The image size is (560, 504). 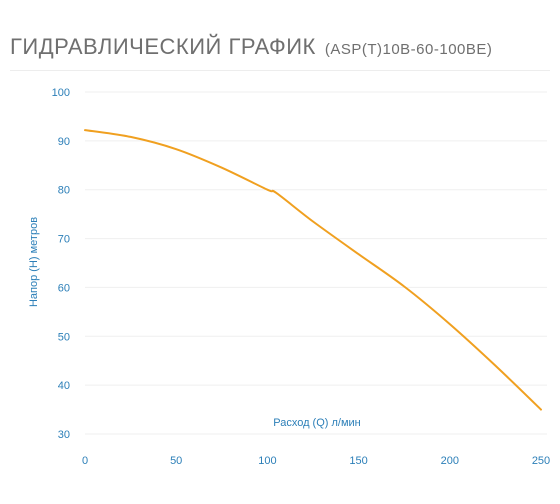 I want to click on x-tick-100: 100, so click(x=267, y=461).